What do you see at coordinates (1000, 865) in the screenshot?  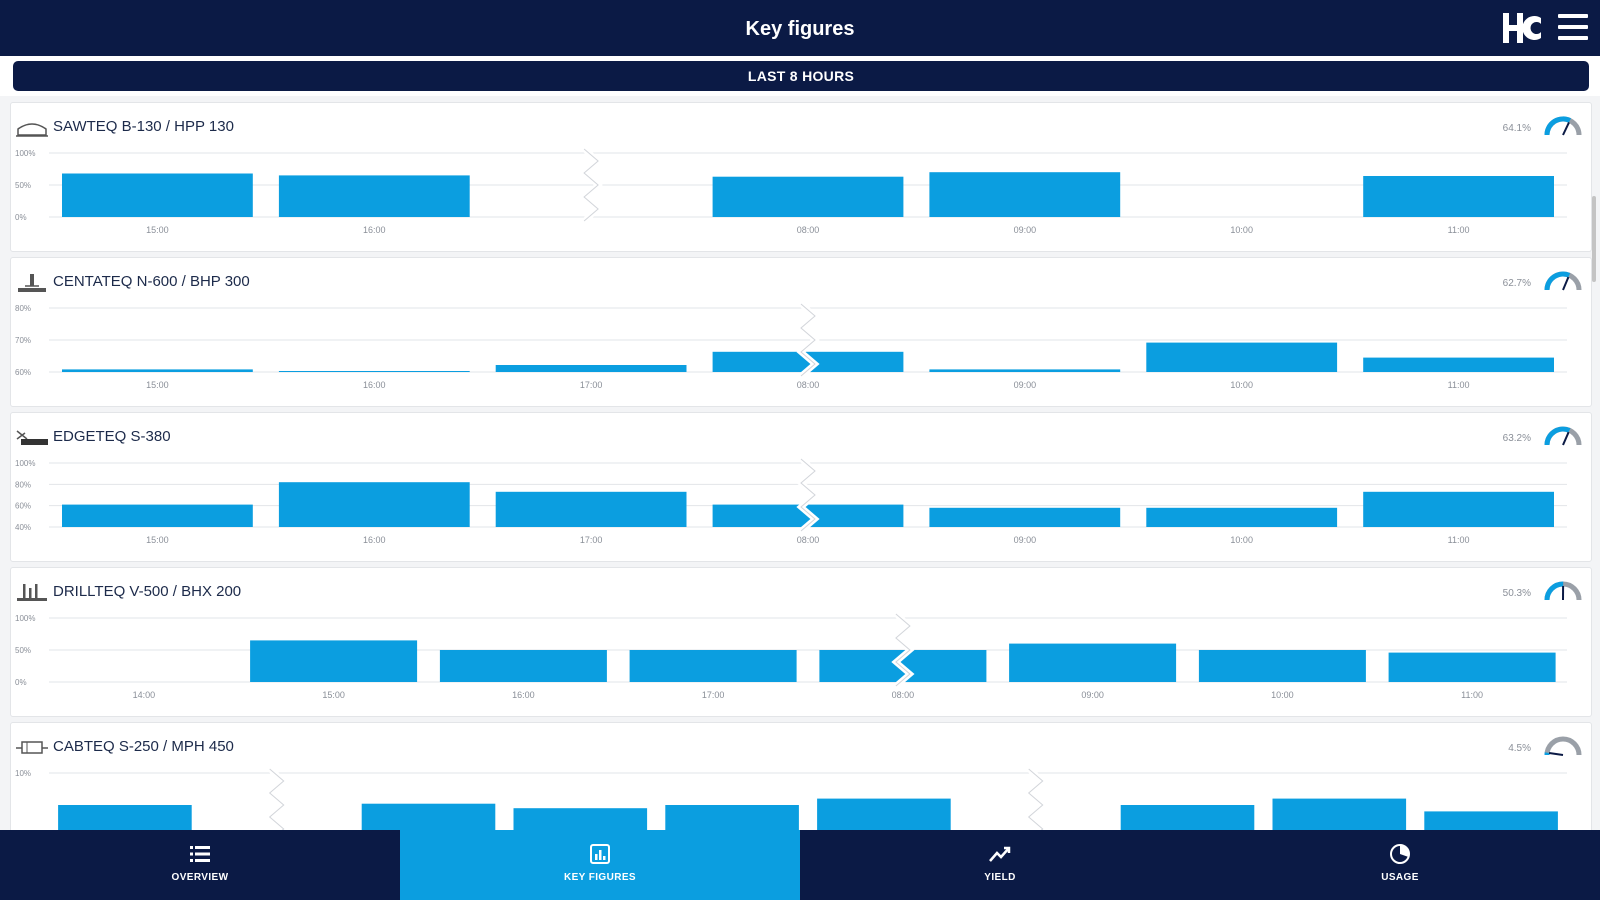 I see `nav-yield: YIELD` at bounding box center [1000, 865].